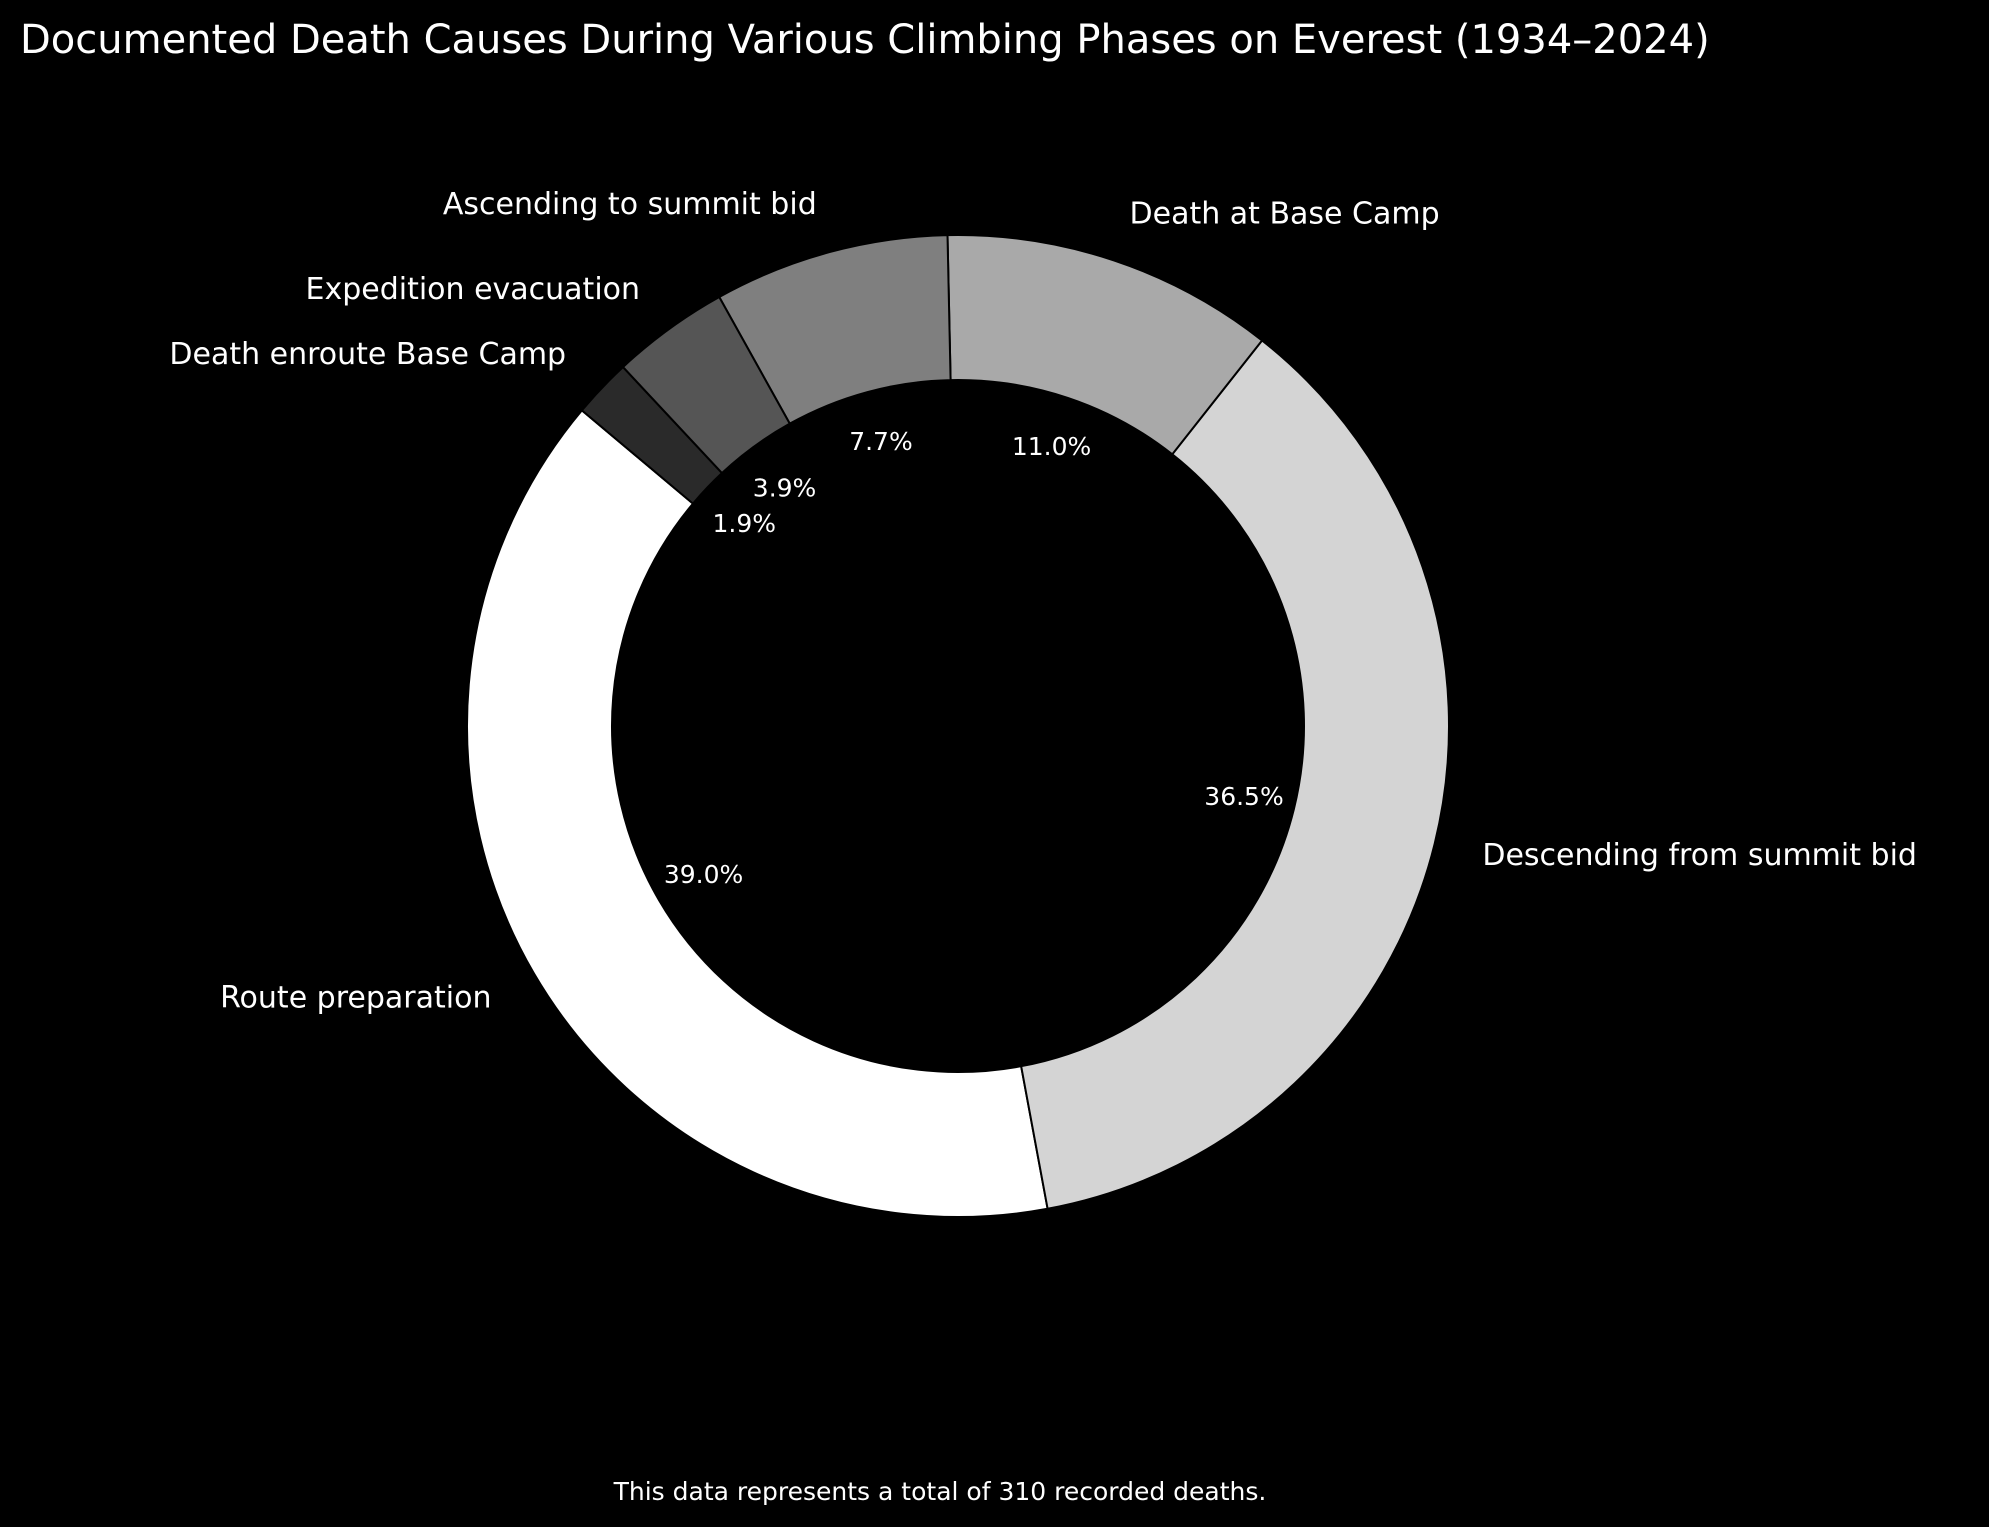 This screenshot has width=1989, height=1527. What do you see at coordinates (1243, 796) in the screenshot?
I see `percent-descending-from-summit-bid: 36.5%` at bounding box center [1243, 796].